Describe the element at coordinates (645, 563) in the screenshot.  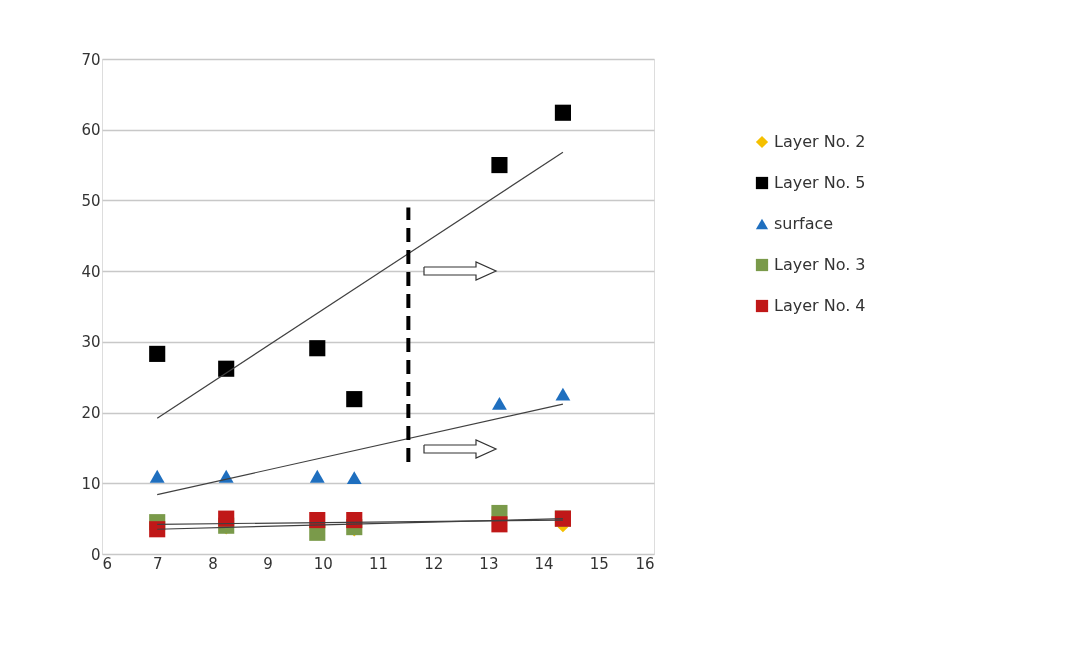
I see `x-tick-label: 16` at that location.